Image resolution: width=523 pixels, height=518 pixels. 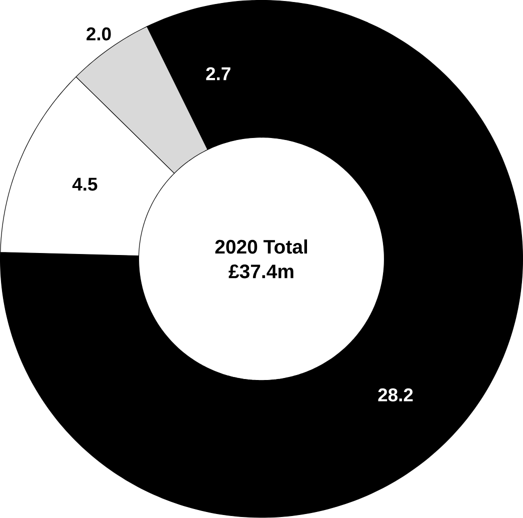 What do you see at coordinates (395, 395) in the screenshot?
I see `data-label: 28.2` at bounding box center [395, 395].